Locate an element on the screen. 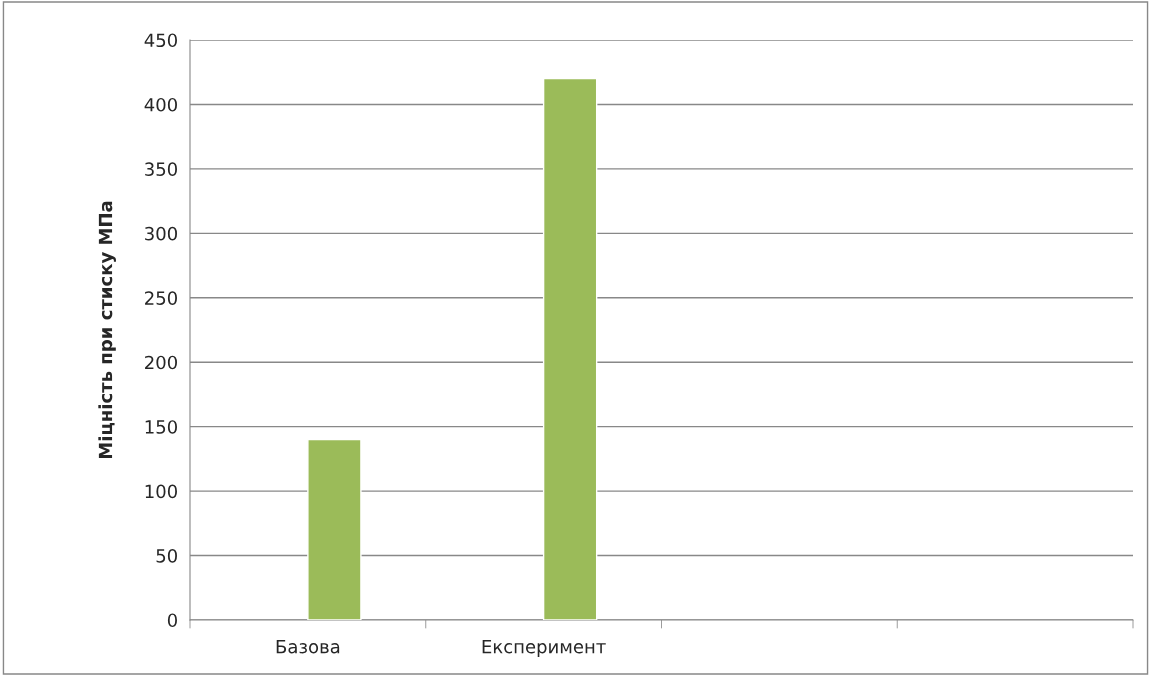 This screenshot has width=1151, height=676. y-tick-label: 300 is located at coordinates (161, 233).